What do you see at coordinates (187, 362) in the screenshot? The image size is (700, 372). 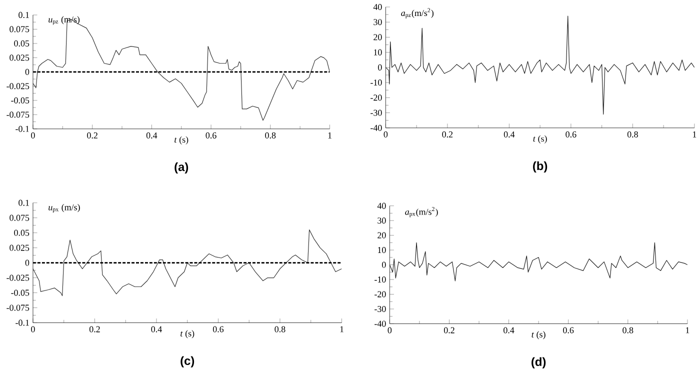 I see `text: (c)` at bounding box center [187, 362].